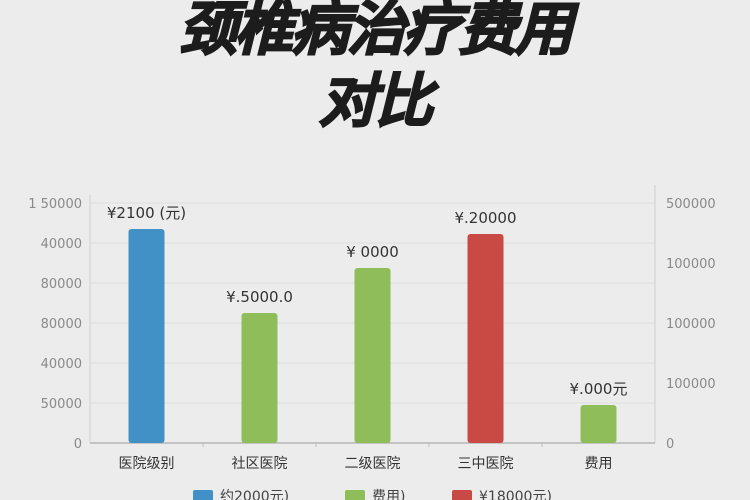 This screenshot has width=750, height=500. What do you see at coordinates (515, 494) in the screenshot?
I see `legend-label: ¥18000元)` at bounding box center [515, 494].